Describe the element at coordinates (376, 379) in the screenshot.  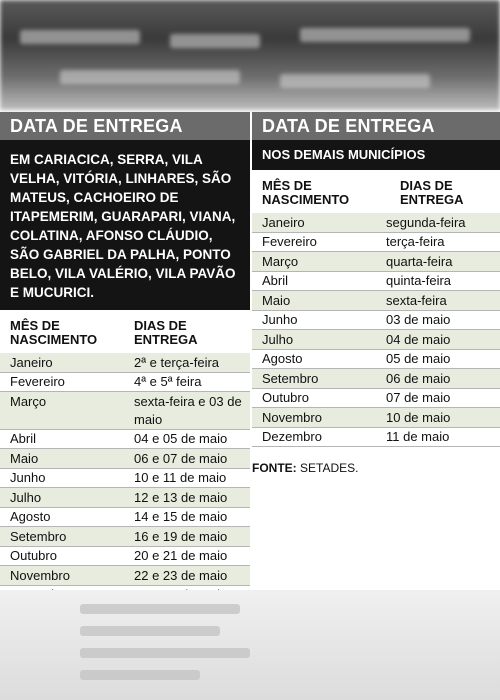
I see `table-row: Setembro 06 de maio` at that location.